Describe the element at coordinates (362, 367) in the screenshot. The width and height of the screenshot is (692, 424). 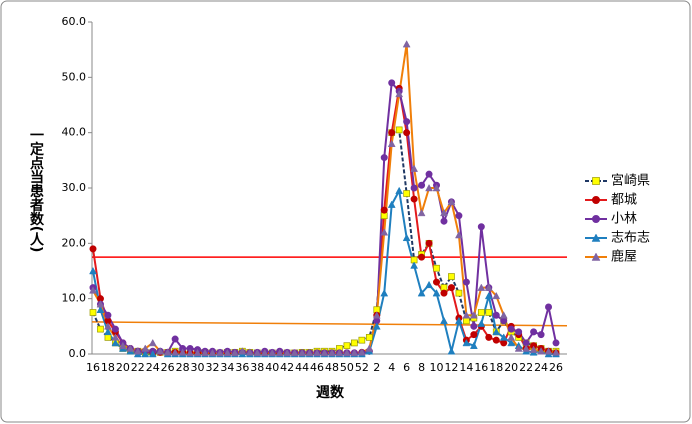
I see `x-tick-label: 52` at that location.